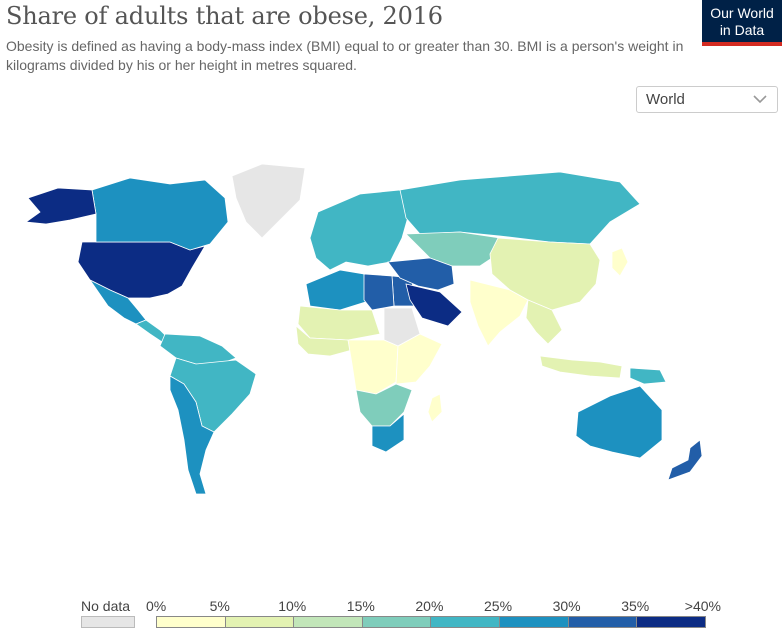  What do you see at coordinates (339, 290) in the screenshot?
I see `map-region: North Africa` at bounding box center [339, 290].